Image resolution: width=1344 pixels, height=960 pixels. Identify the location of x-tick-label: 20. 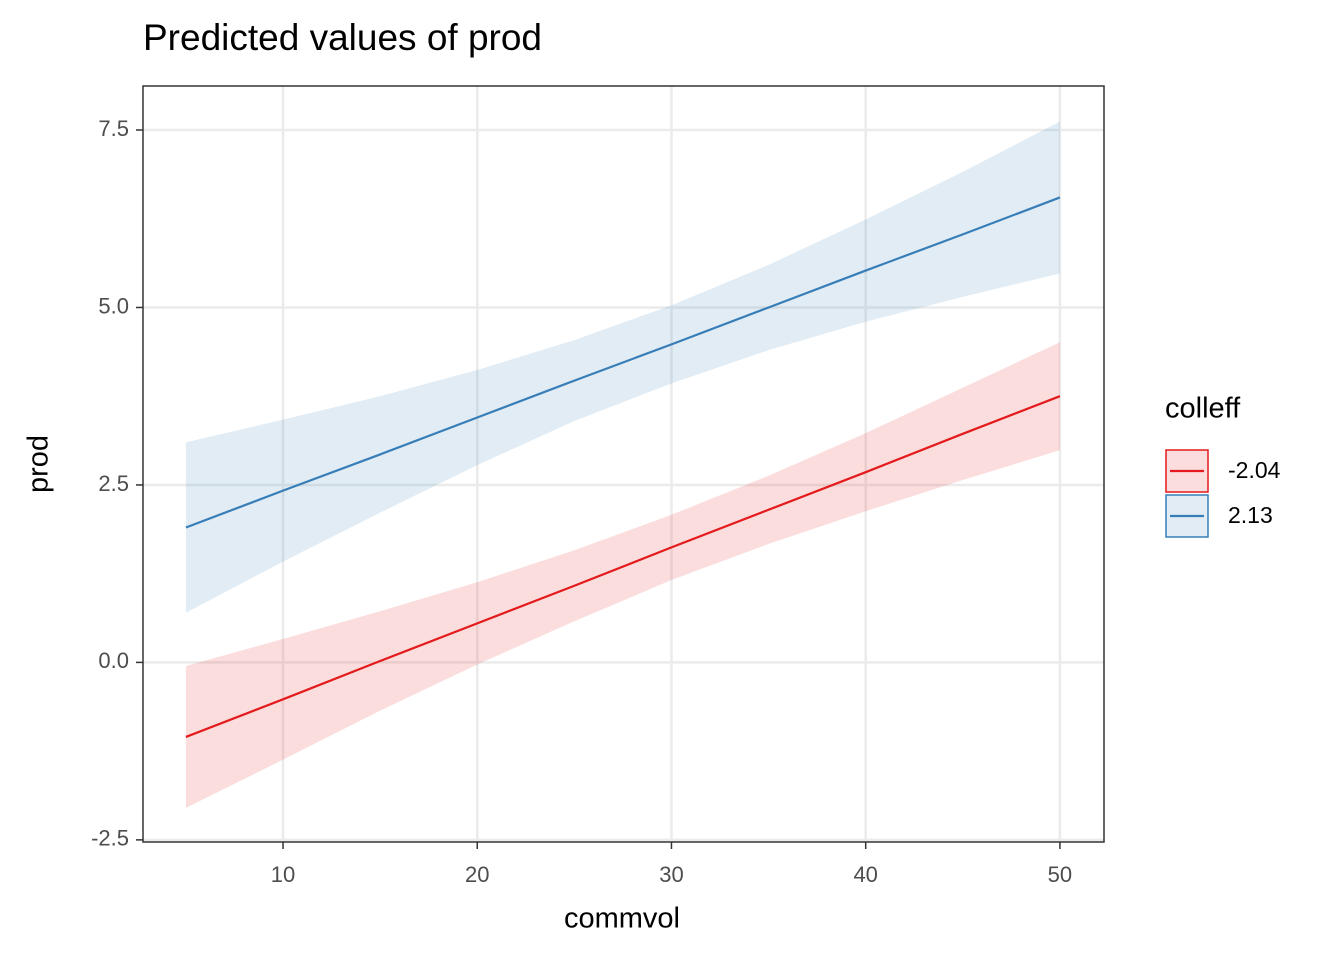
(477, 874).